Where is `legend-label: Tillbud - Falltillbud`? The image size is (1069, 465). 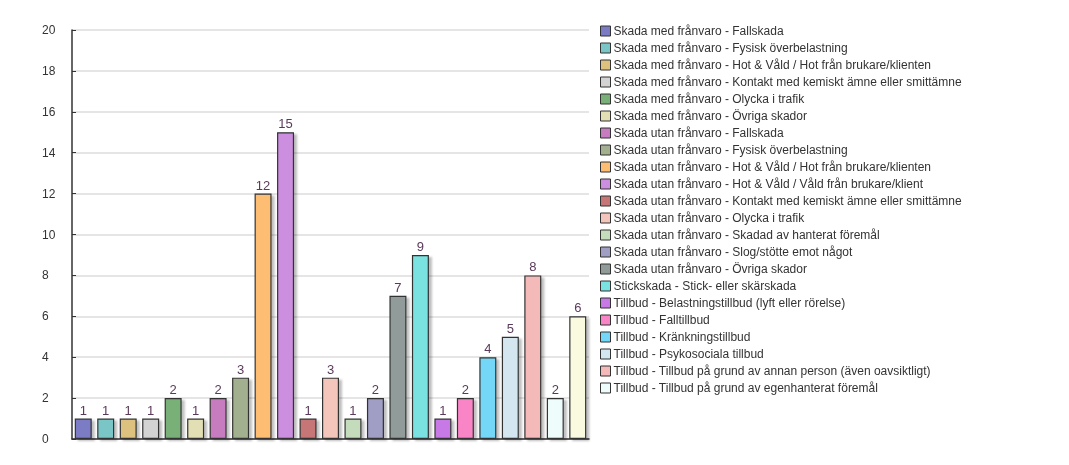
legend-label: Tillbud - Falltillbud is located at coordinates (661, 320).